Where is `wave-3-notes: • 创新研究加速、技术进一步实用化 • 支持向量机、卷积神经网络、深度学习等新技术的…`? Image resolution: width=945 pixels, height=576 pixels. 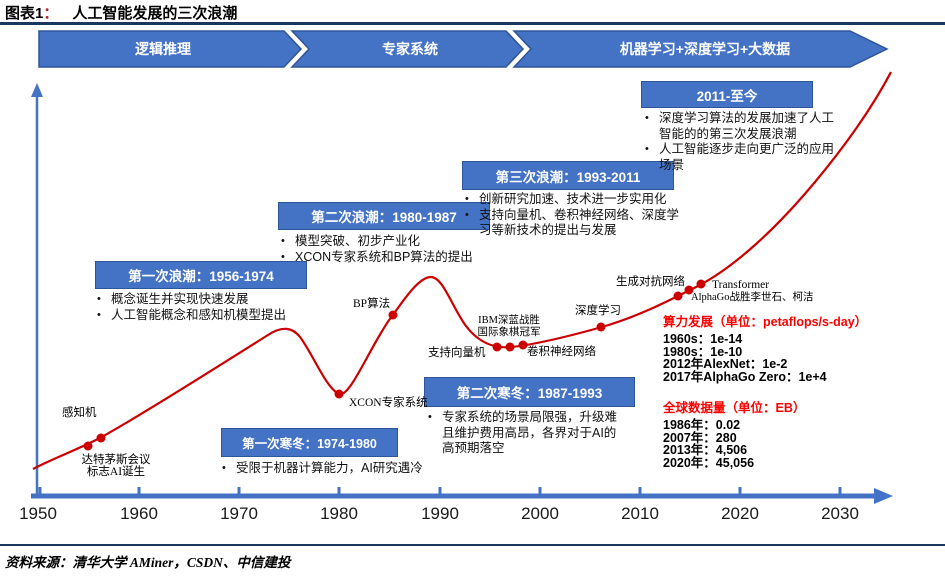 wave-3-notes: • 创新研究加速、技术进一步实用化 • 支持向量机、卷积神经网络、深度学习等新技术的… is located at coordinates (572, 215).